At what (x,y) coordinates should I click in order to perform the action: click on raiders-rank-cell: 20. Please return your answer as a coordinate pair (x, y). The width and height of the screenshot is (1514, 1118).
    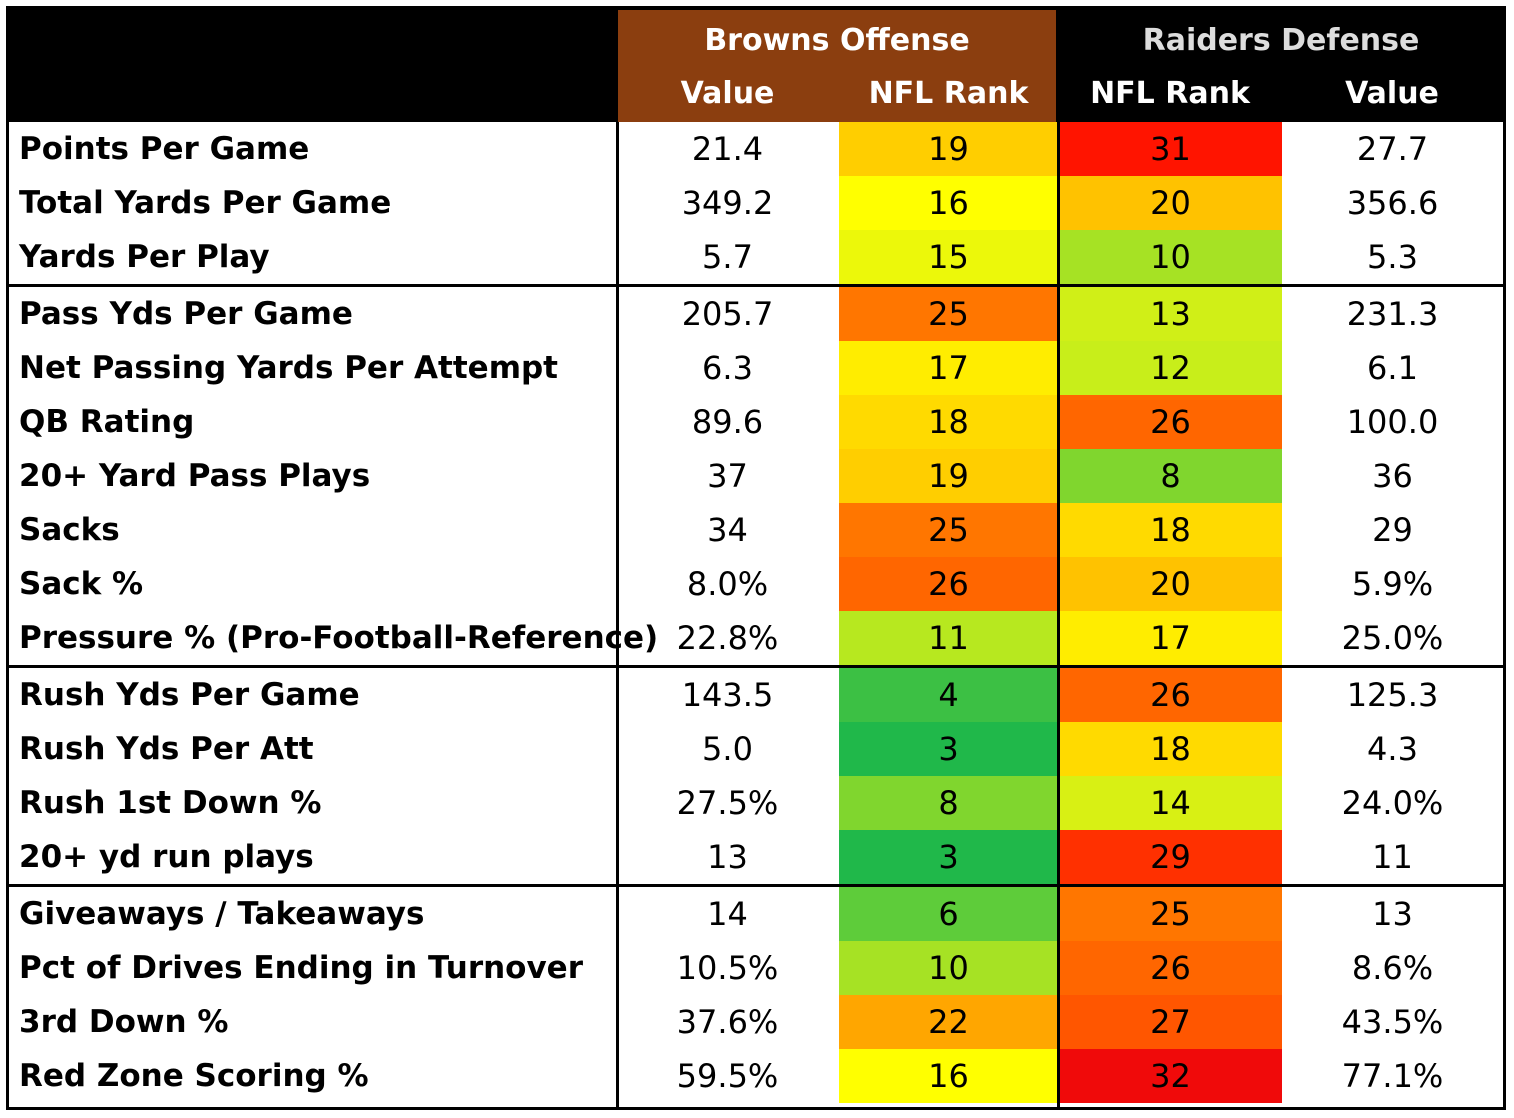
    Looking at the image, I should click on (1170, 203).